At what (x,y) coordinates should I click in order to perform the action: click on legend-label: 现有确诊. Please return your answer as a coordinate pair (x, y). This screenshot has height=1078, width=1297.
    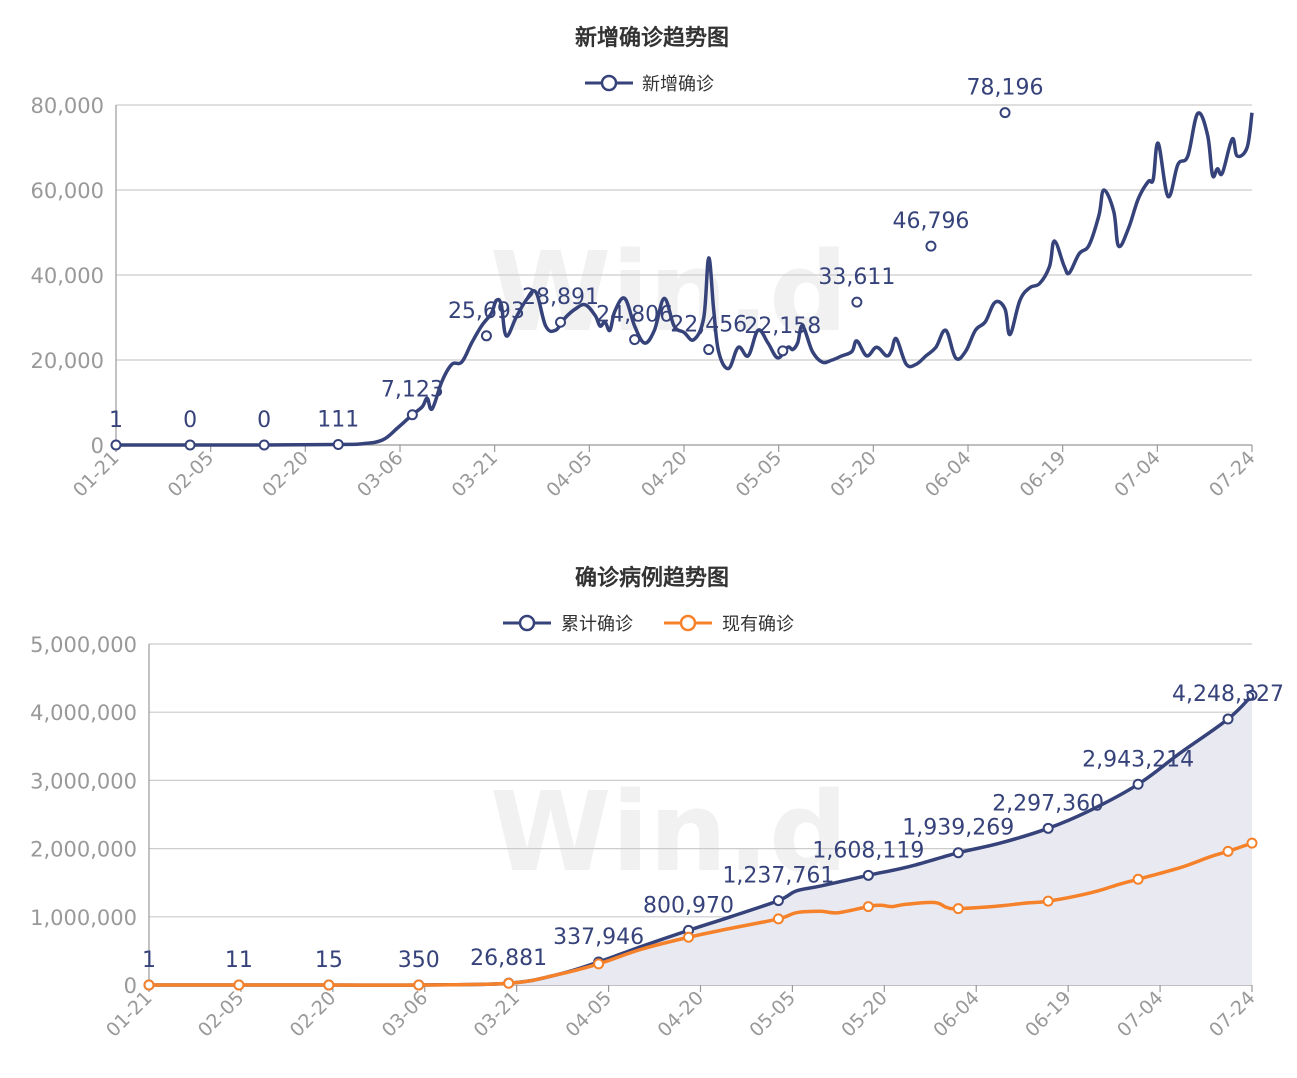
    Looking at the image, I should click on (758, 624).